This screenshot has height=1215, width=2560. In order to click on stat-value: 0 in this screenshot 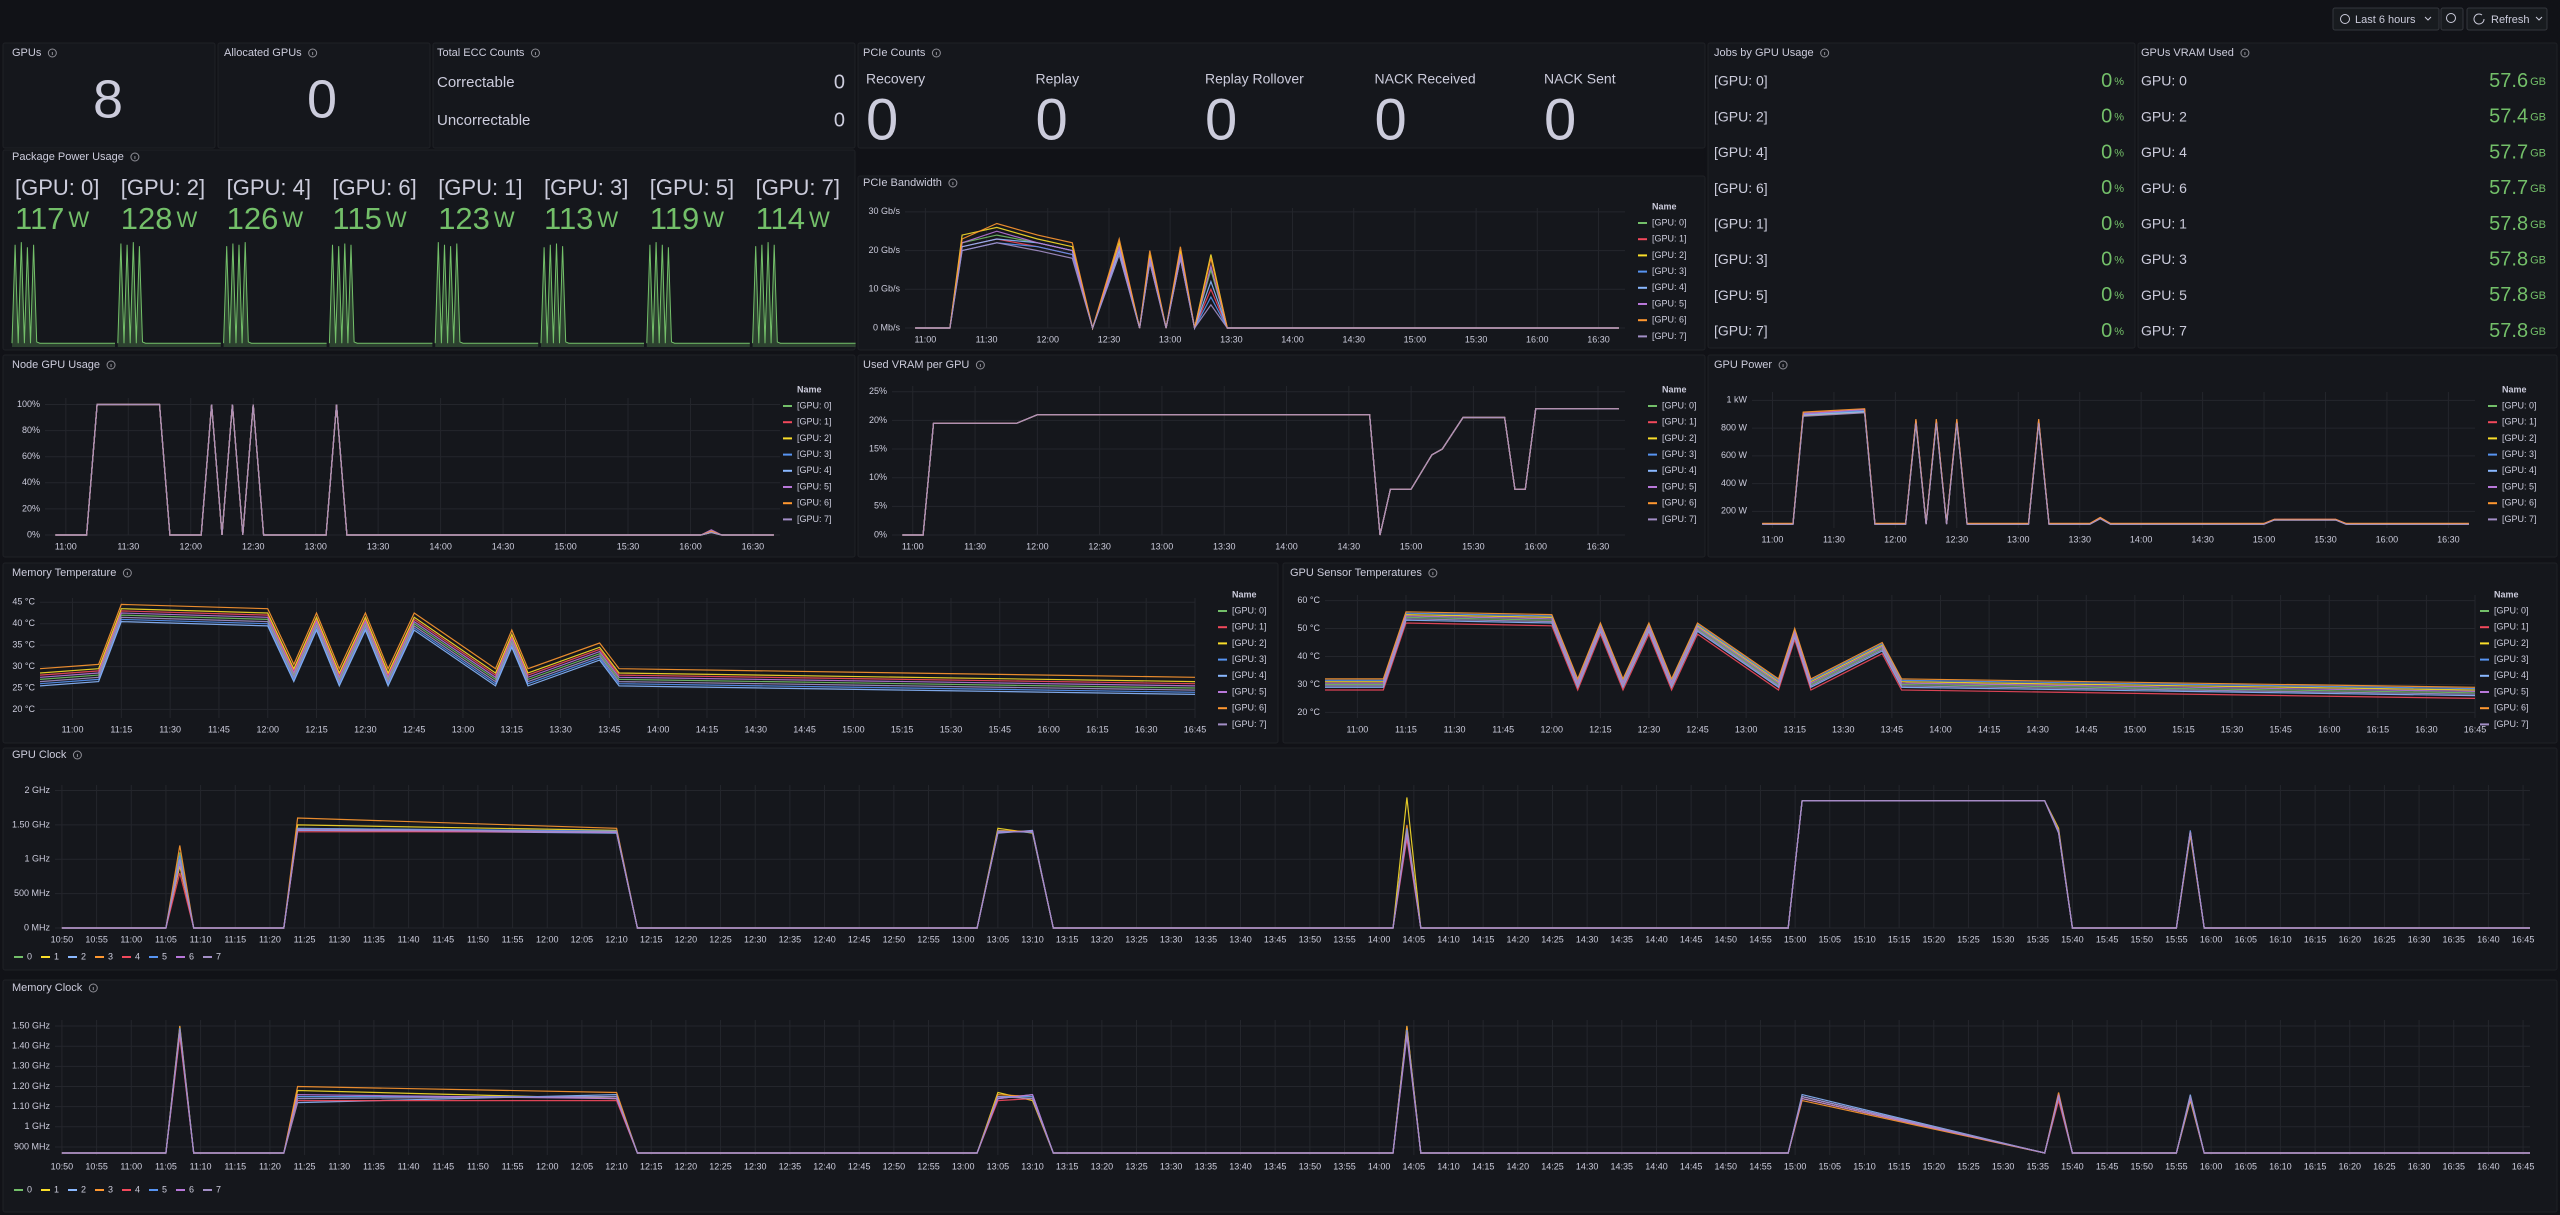, I will do `click(1221, 119)`.